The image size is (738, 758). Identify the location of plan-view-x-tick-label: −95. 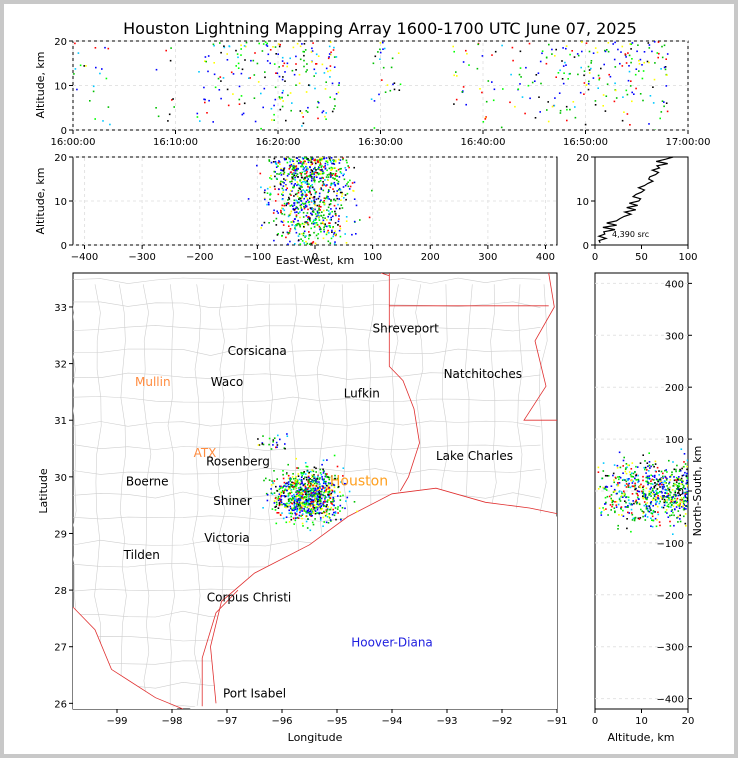
(336, 721).